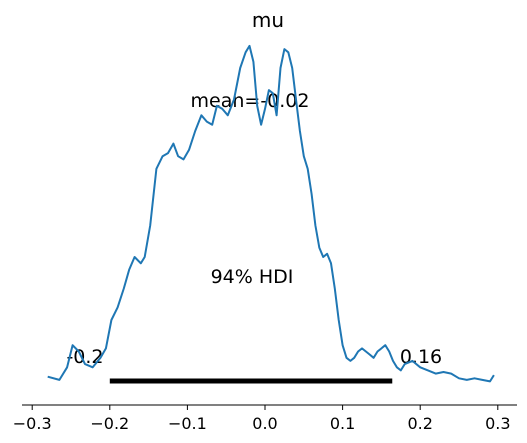 Image resolution: width=527 pixels, height=443 pixels. What do you see at coordinates (497, 423) in the screenshot?
I see `x-tick-label: 0.3` at bounding box center [497, 423].